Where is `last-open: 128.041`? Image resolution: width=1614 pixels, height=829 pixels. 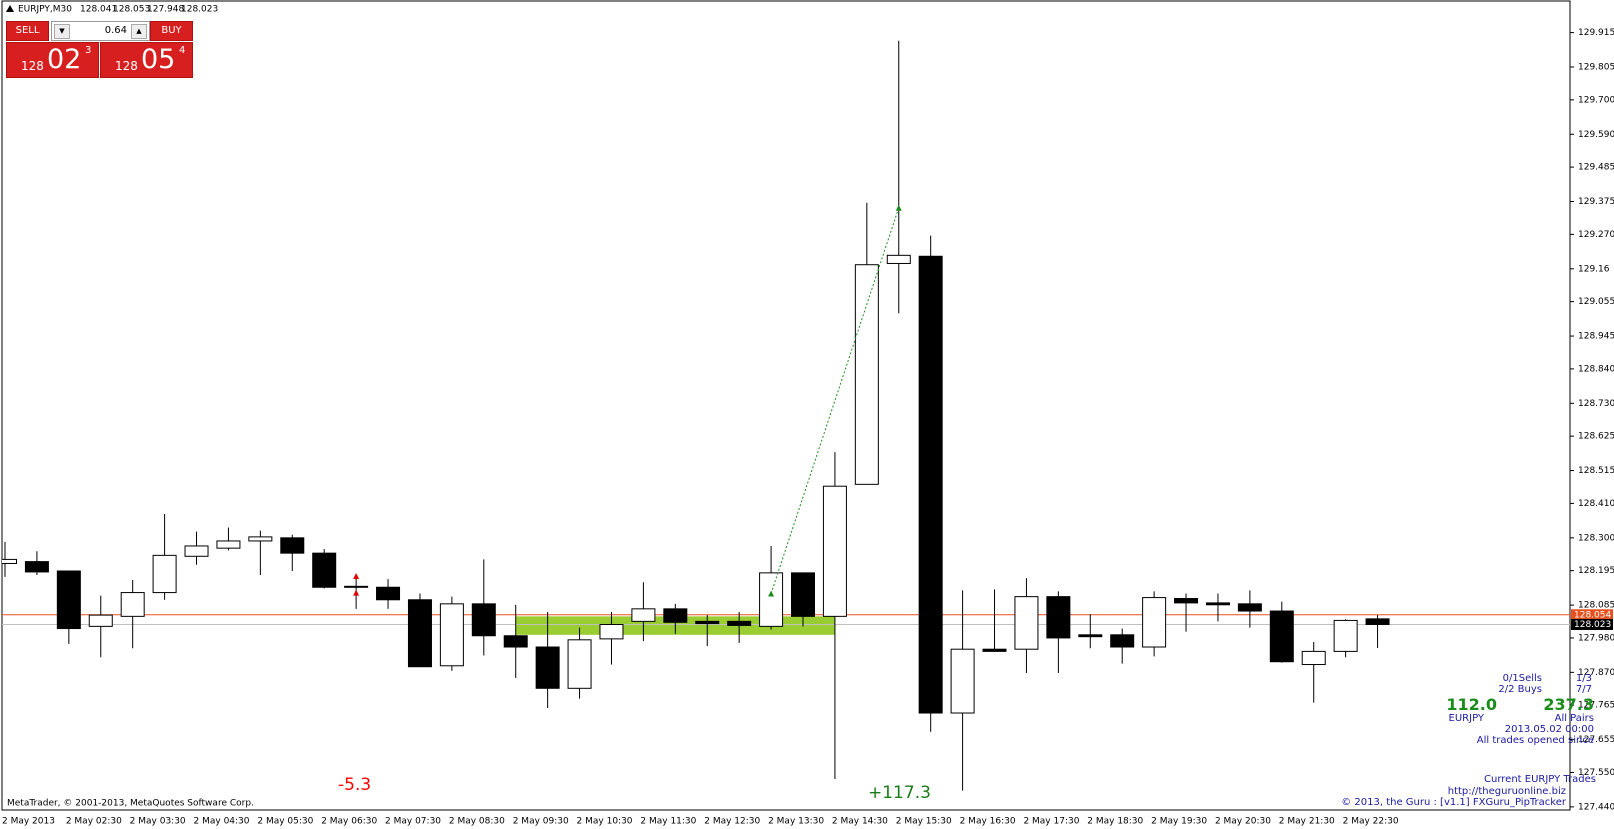 last-open: 128.041 is located at coordinates (98, 10).